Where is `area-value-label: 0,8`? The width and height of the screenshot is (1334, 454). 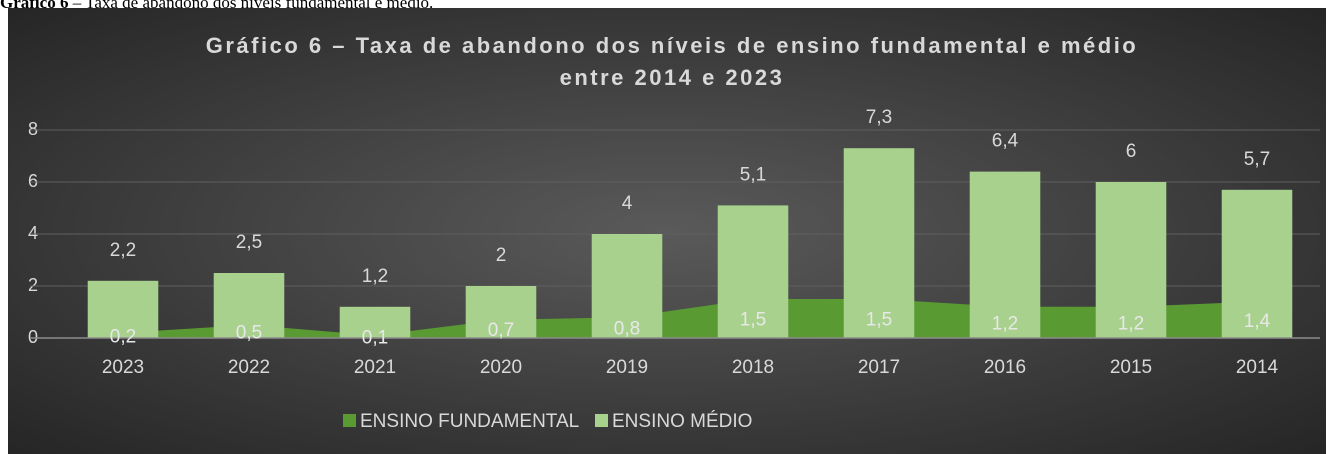
area-value-label: 0,8 is located at coordinates (627, 329).